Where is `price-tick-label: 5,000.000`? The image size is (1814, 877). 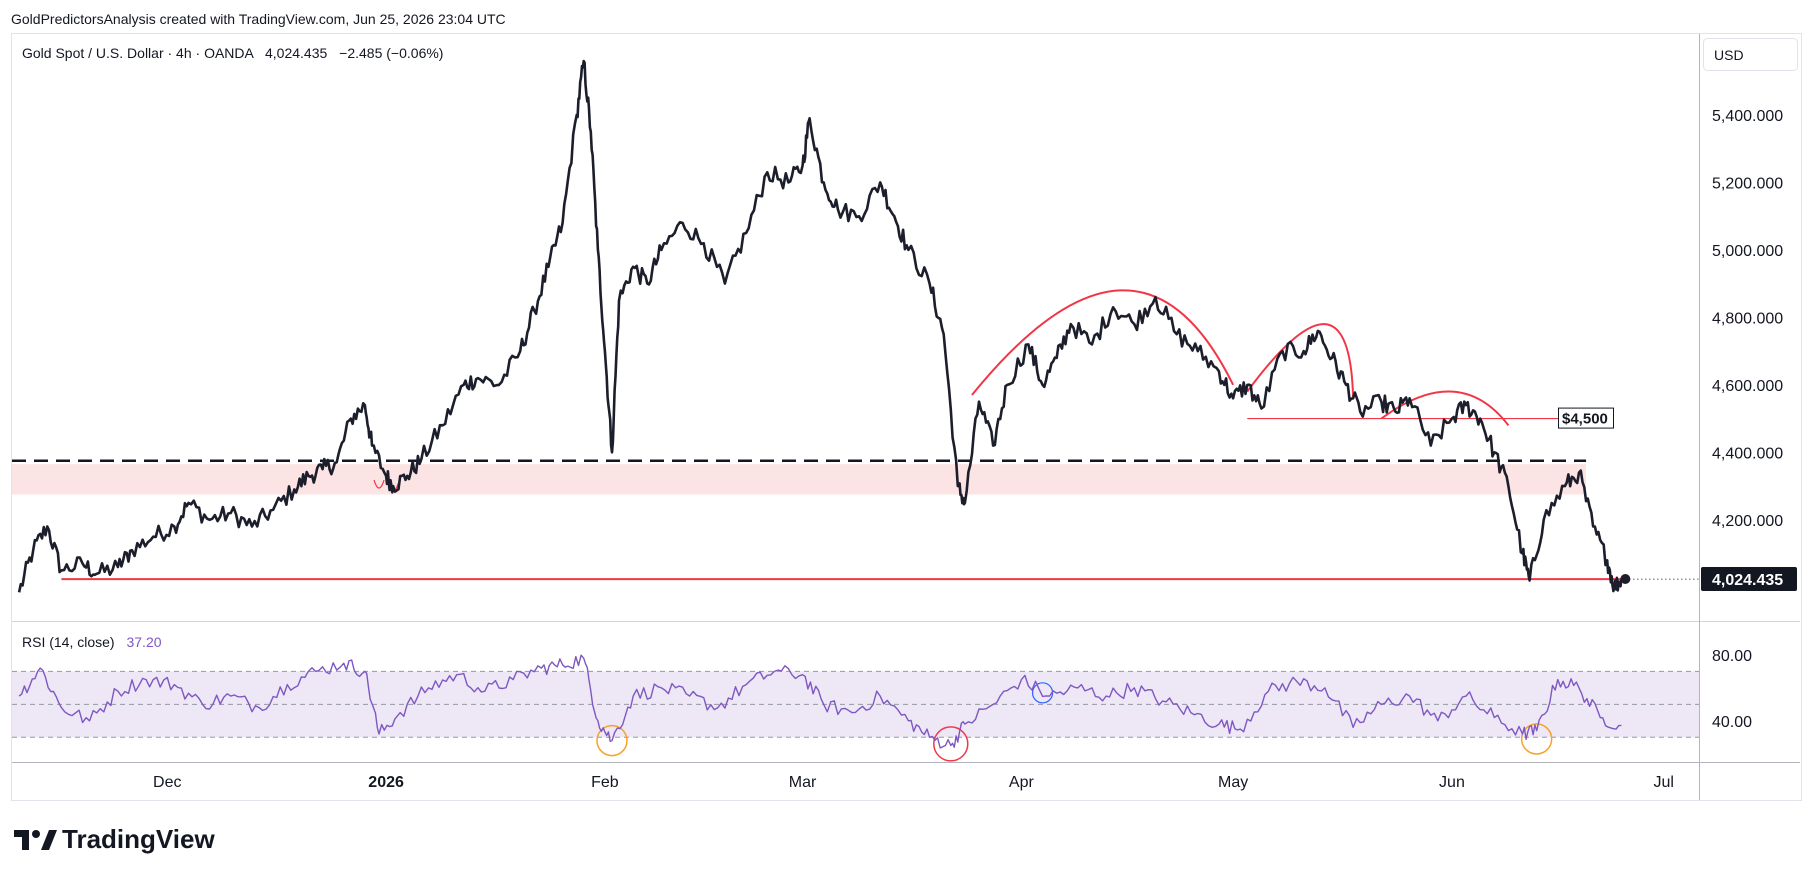 price-tick-label: 5,000.000 is located at coordinates (1747, 251).